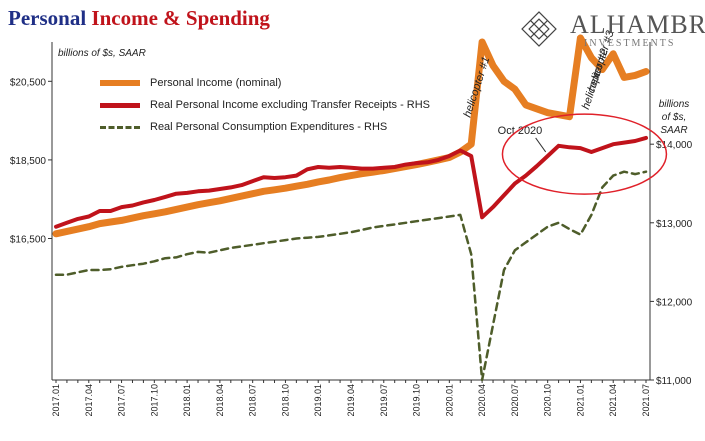  What do you see at coordinates (139, 18) in the screenshot?
I see `chart-title: Personal Income & Spending` at bounding box center [139, 18].